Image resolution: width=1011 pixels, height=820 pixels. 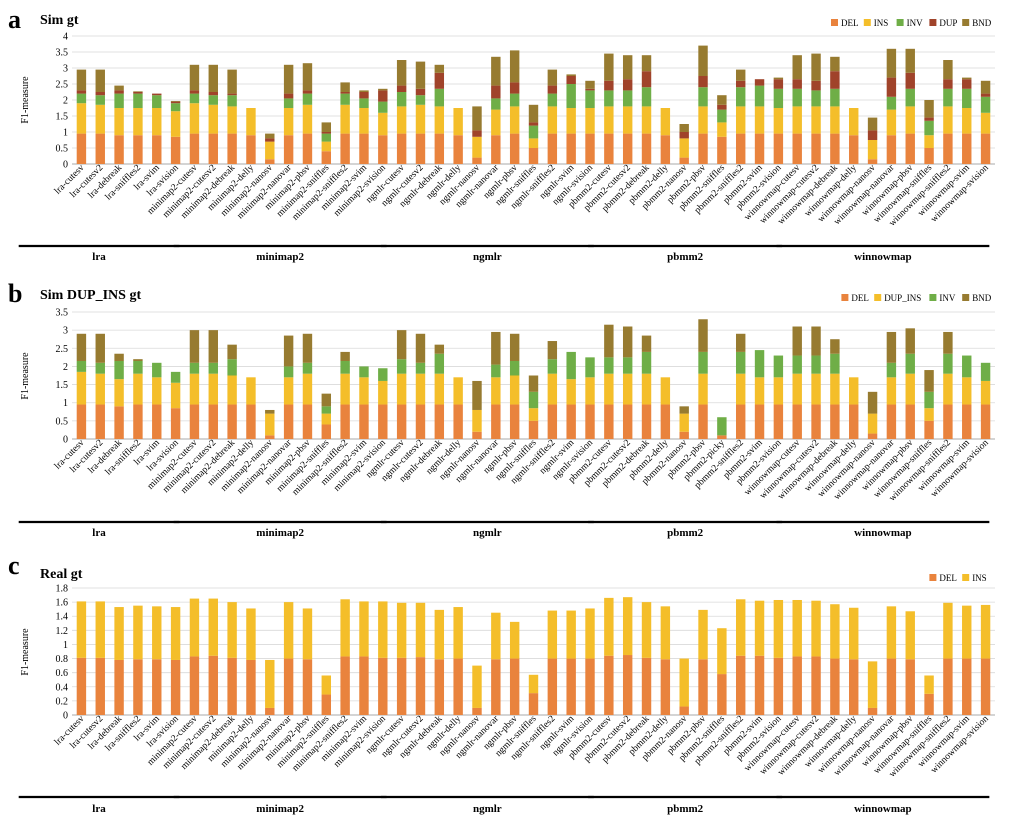 What do you see at coordinates (533, 656) in the screenshot?
I see `bars-c` at bounding box center [533, 656].